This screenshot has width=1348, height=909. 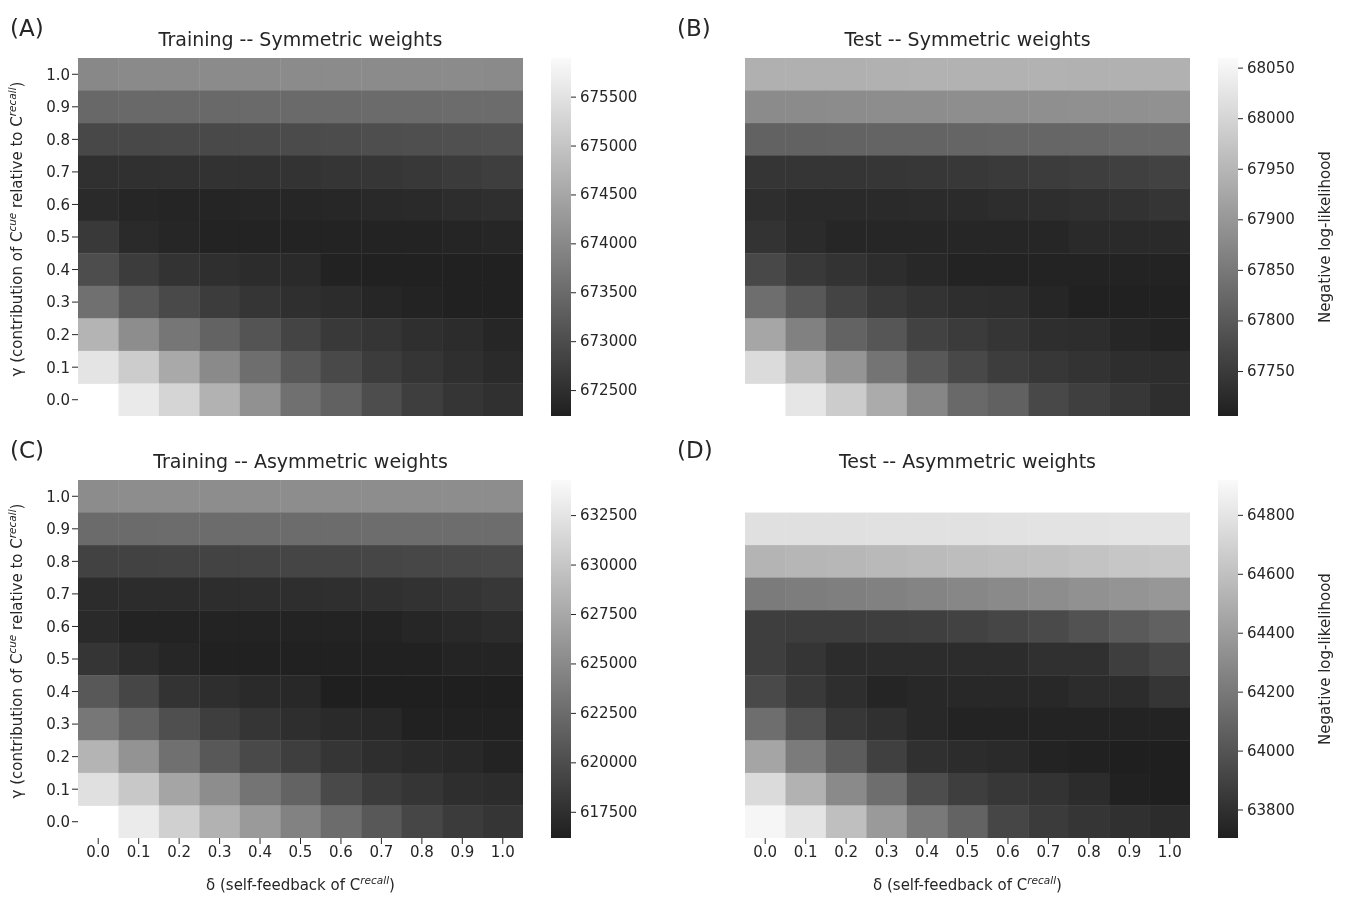 What do you see at coordinates (609, 145) in the screenshot?
I see `color-bar-label: 675000` at bounding box center [609, 145].